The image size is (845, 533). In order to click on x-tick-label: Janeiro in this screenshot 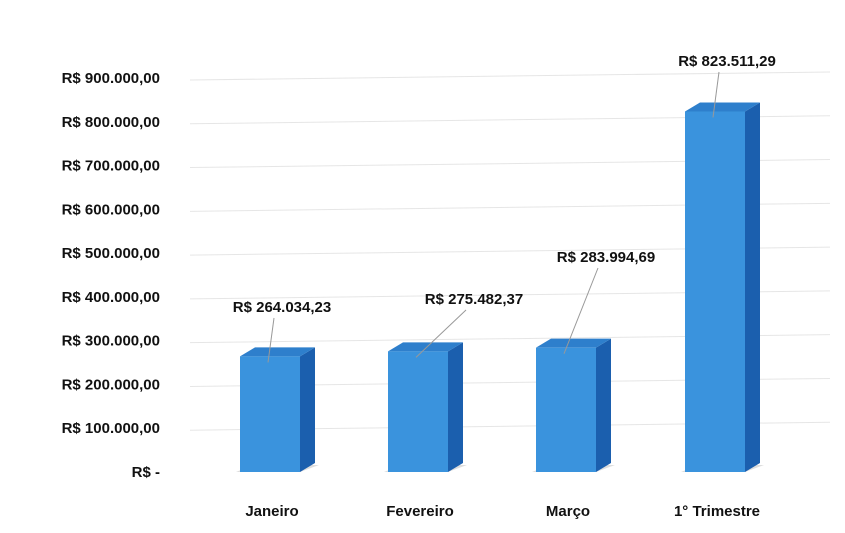, I will do `click(271, 511)`.